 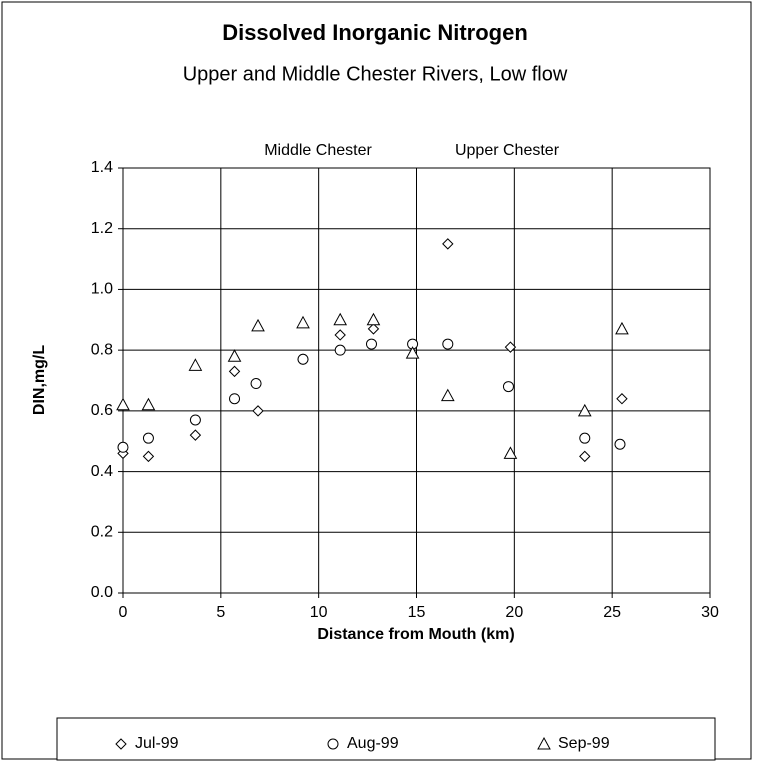 I want to click on x-tick-label: 20, so click(x=514, y=612).